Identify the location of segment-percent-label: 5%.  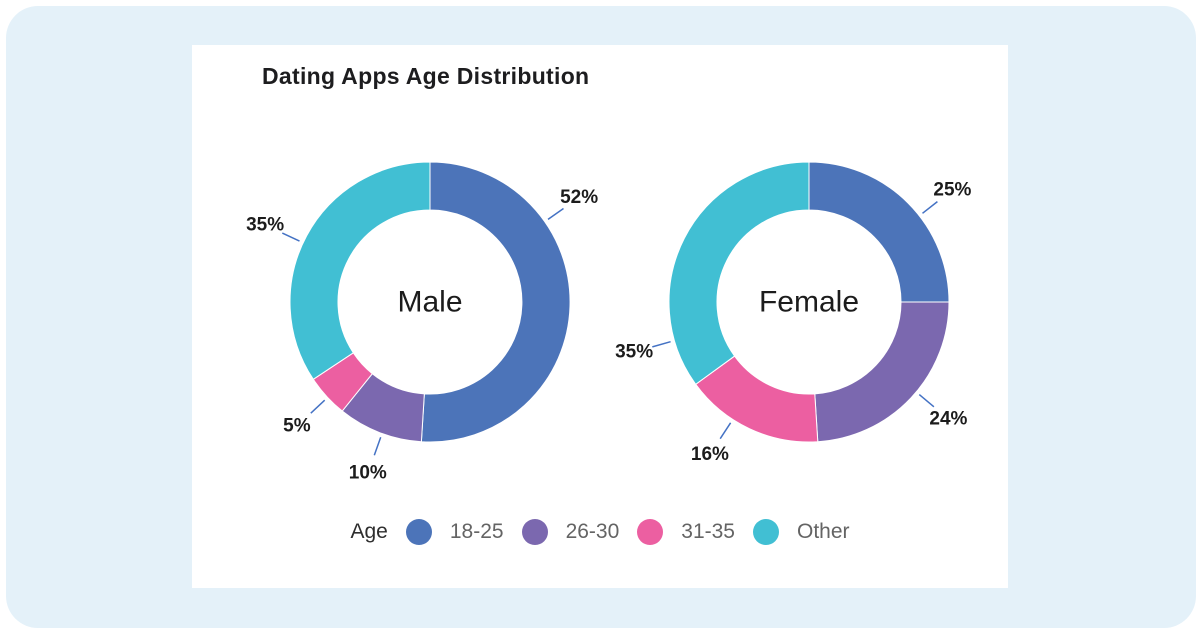
(297, 426).